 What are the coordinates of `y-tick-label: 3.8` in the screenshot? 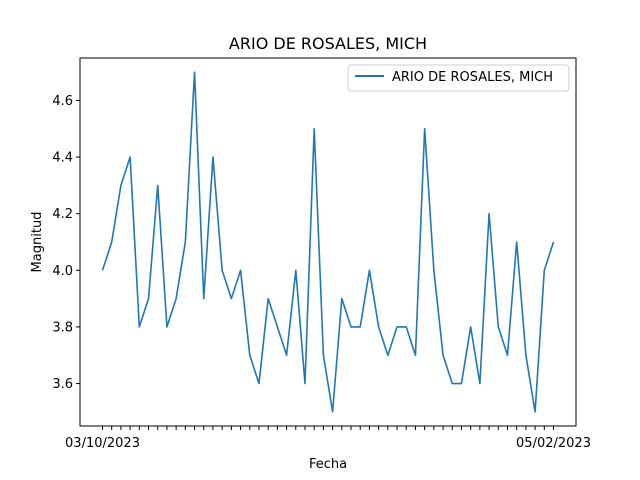 It's located at (62, 327).